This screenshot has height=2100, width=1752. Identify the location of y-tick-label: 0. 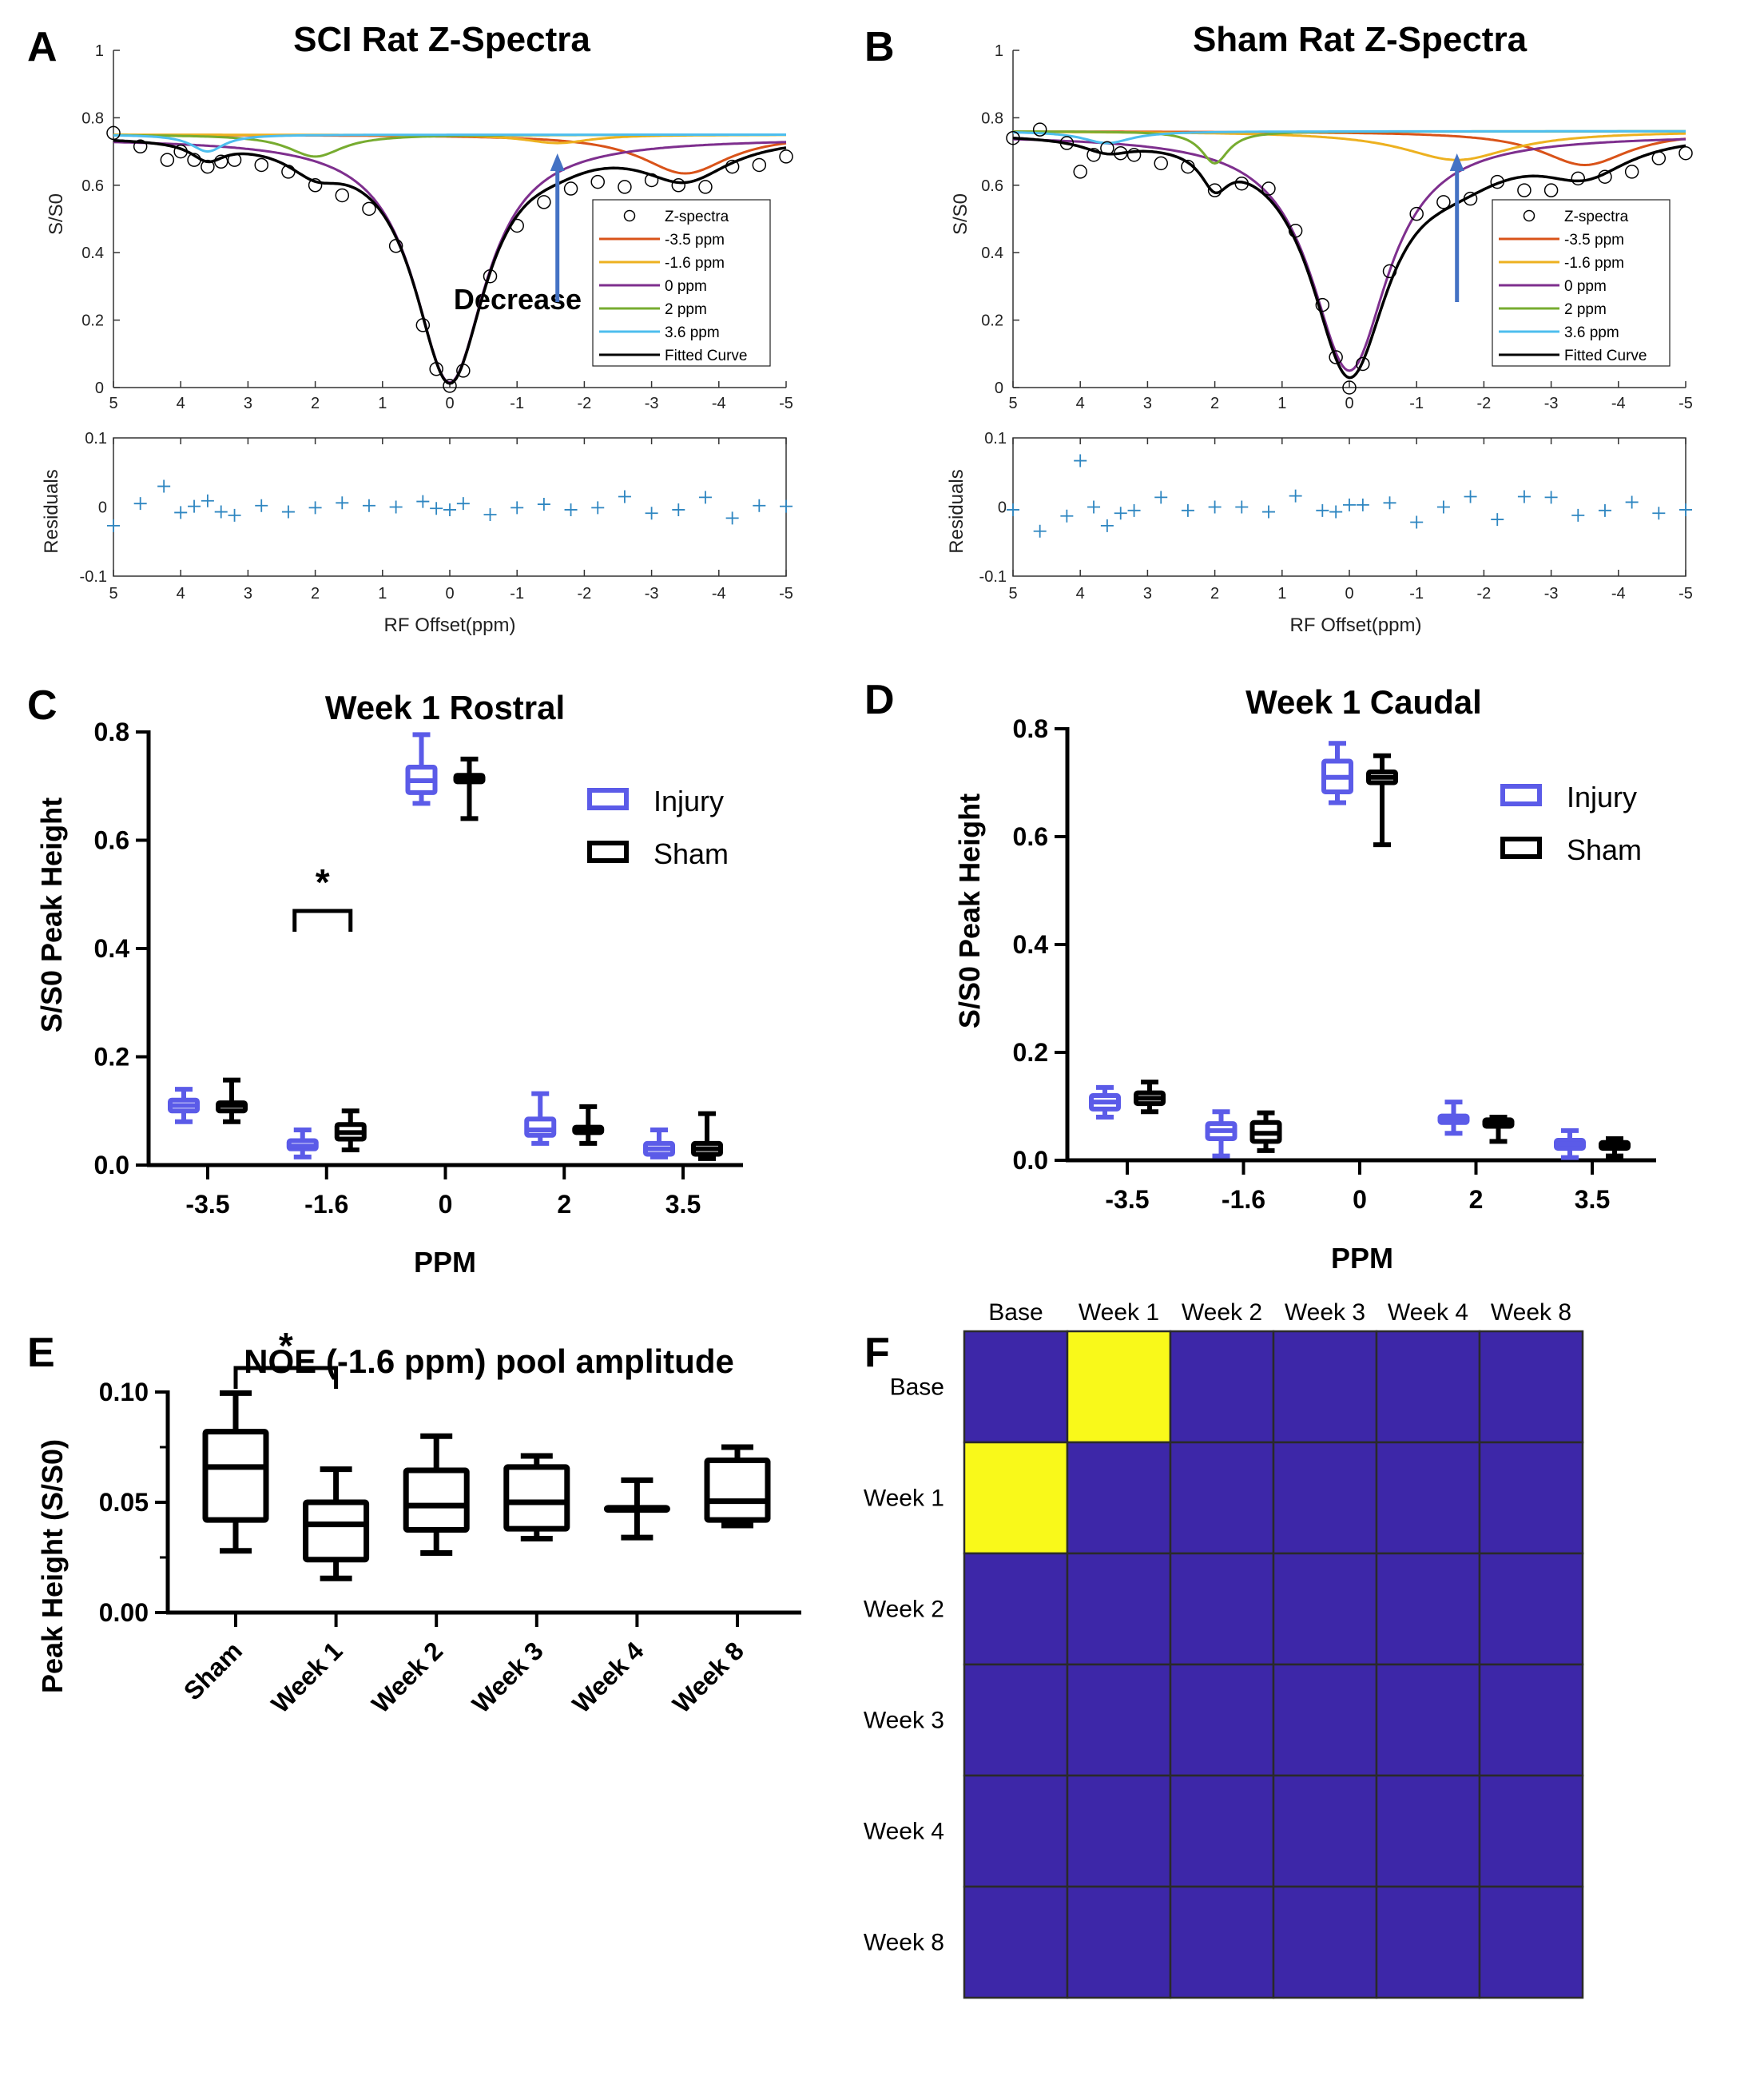
(999, 388).